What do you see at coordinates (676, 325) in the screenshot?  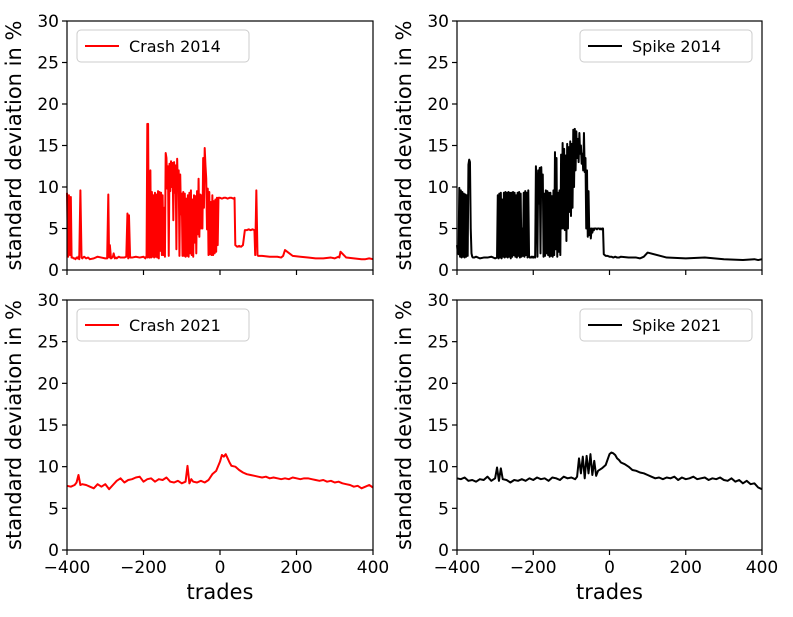 I see `legend-label: Spike 2021` at bounding box center [676, 325].